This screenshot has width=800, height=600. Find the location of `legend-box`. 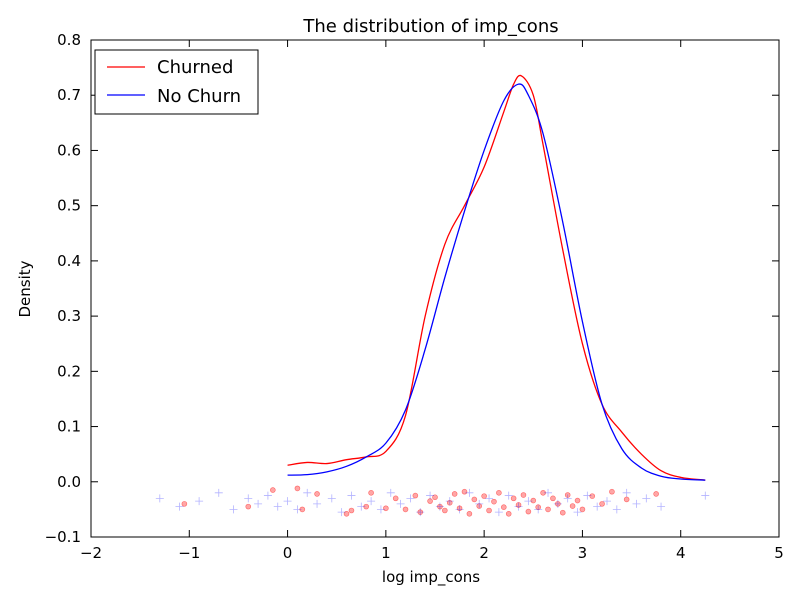

legend-box is located at coordinates (176, 82).